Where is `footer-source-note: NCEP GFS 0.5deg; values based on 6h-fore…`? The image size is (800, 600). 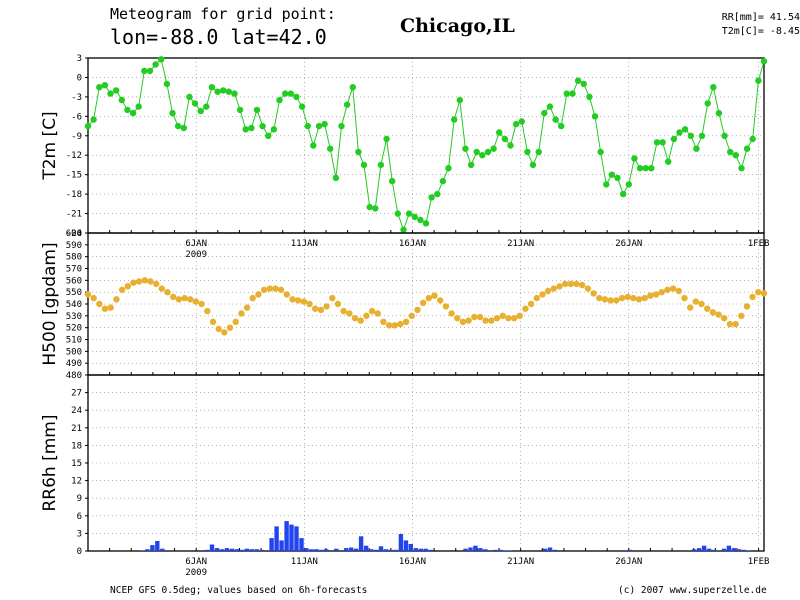
footer-source-note: NCEP GFS 0.5deg; values based on 6h-fore… is located at coordinates (239, 590).